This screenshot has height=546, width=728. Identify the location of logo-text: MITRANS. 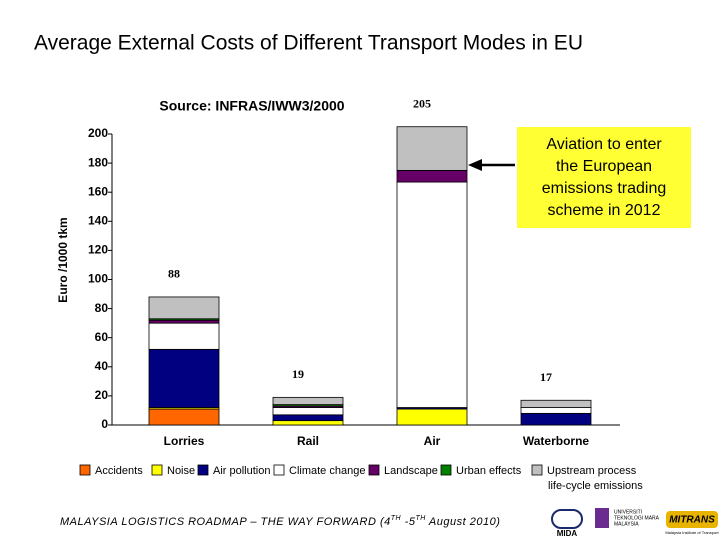
(692, 520).